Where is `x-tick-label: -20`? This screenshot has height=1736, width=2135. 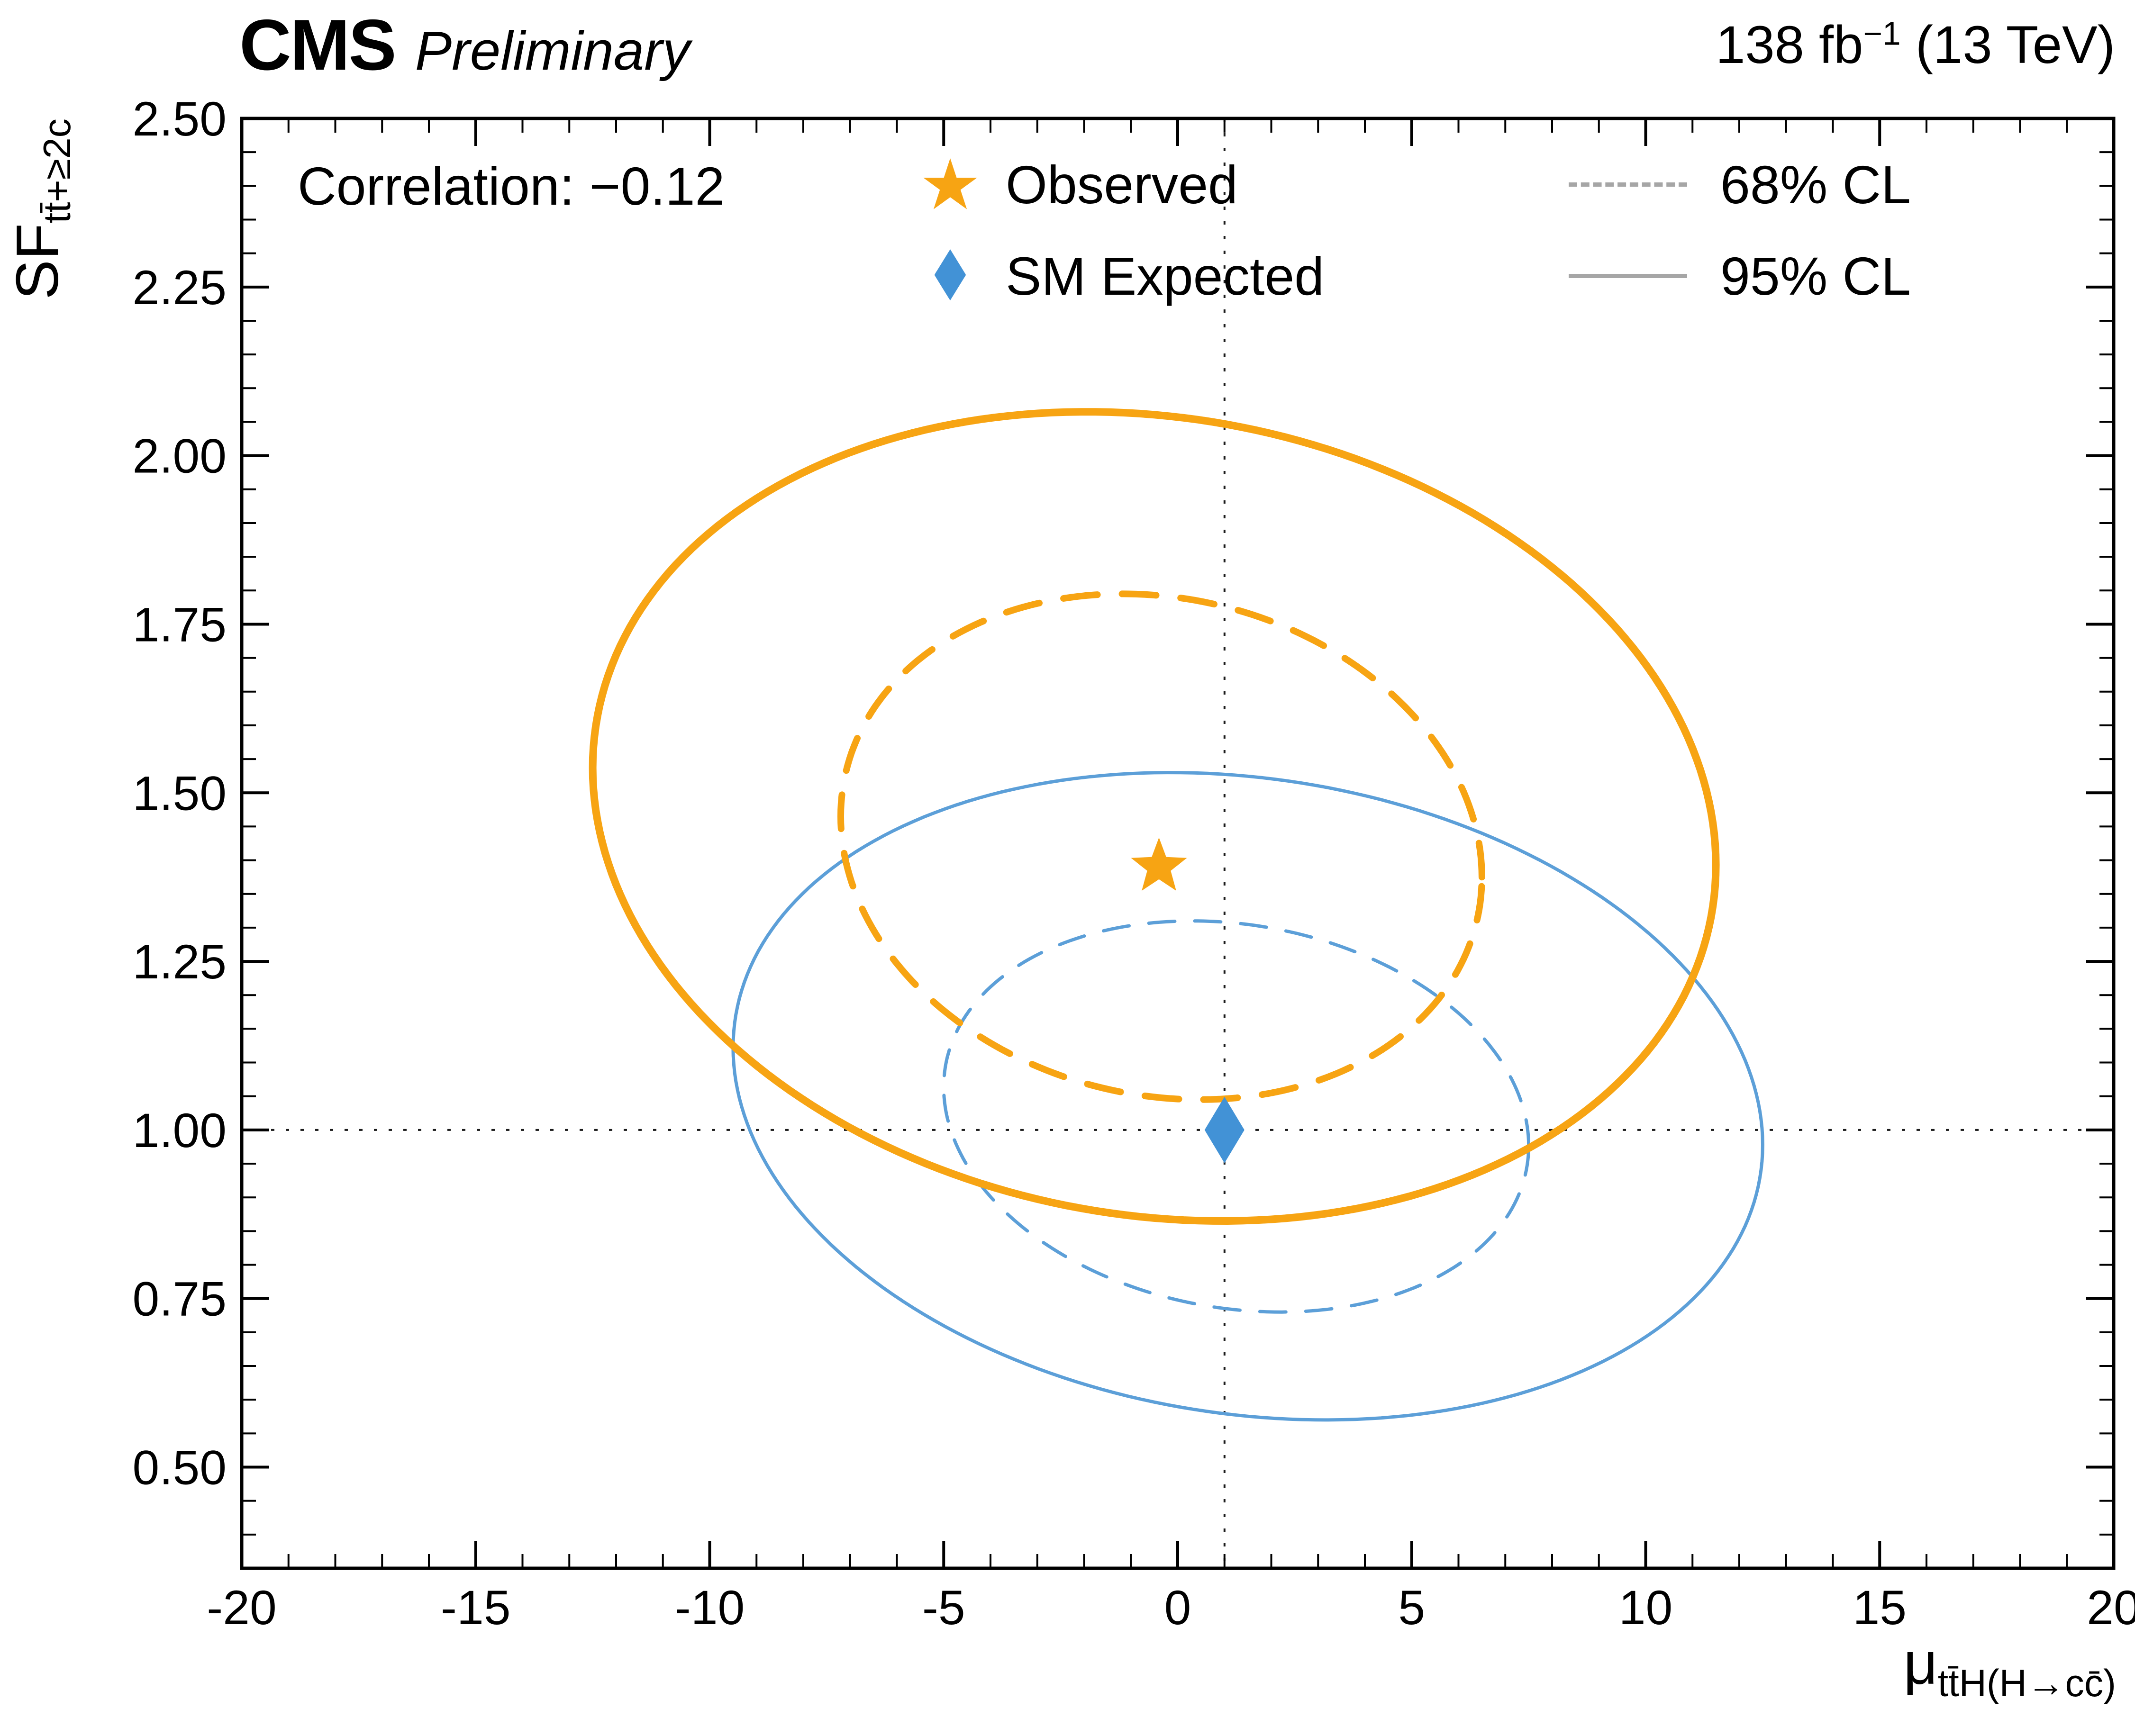 x-tick-label: -20 is located at coordinates (241, 1608).